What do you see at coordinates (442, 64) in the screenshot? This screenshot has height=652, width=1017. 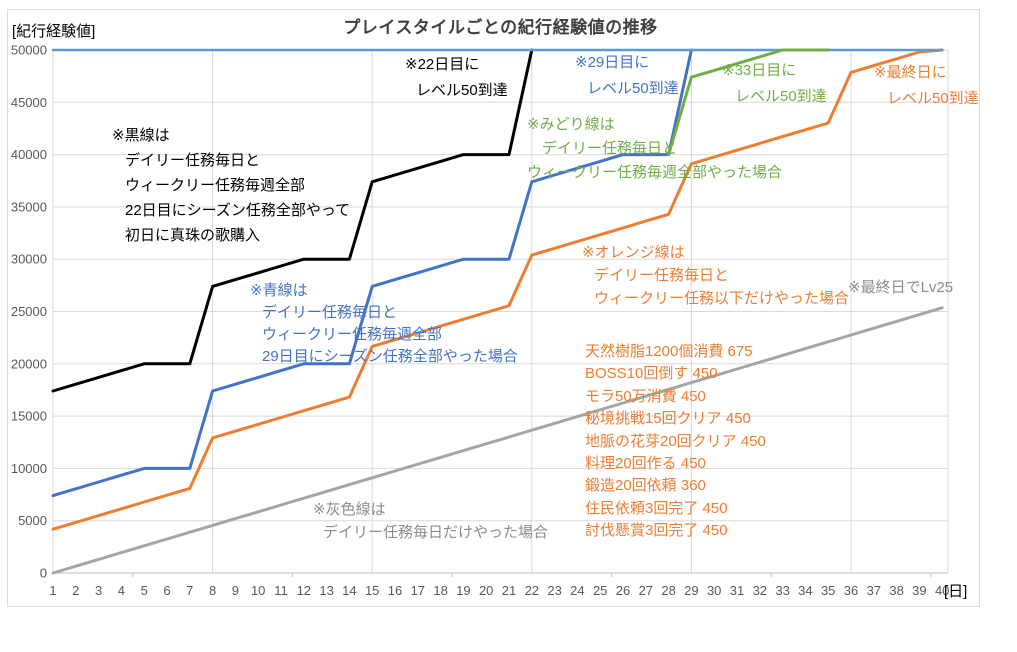 I see `annotation-line: ※22日目に` at bounding box center [442, 64].